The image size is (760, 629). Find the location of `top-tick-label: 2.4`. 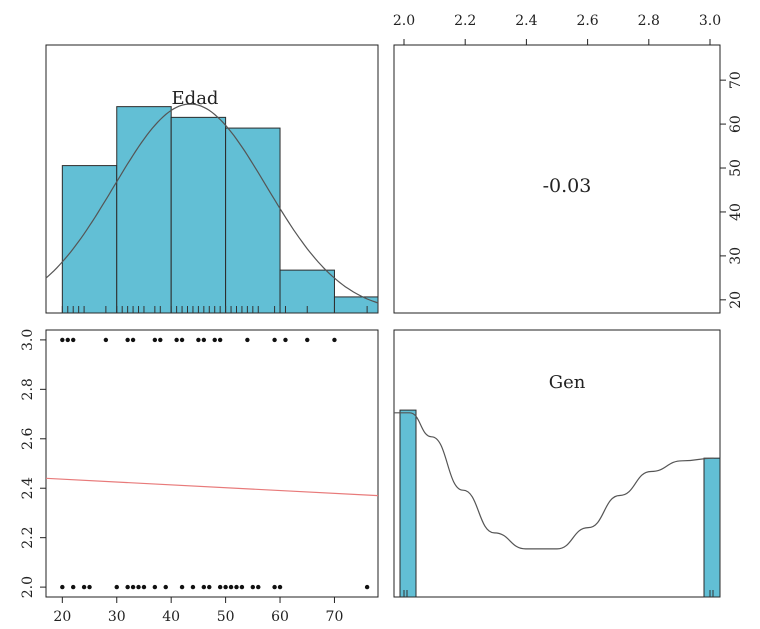

top-tick-label: 2.4 is located at coordinates (526, 21).